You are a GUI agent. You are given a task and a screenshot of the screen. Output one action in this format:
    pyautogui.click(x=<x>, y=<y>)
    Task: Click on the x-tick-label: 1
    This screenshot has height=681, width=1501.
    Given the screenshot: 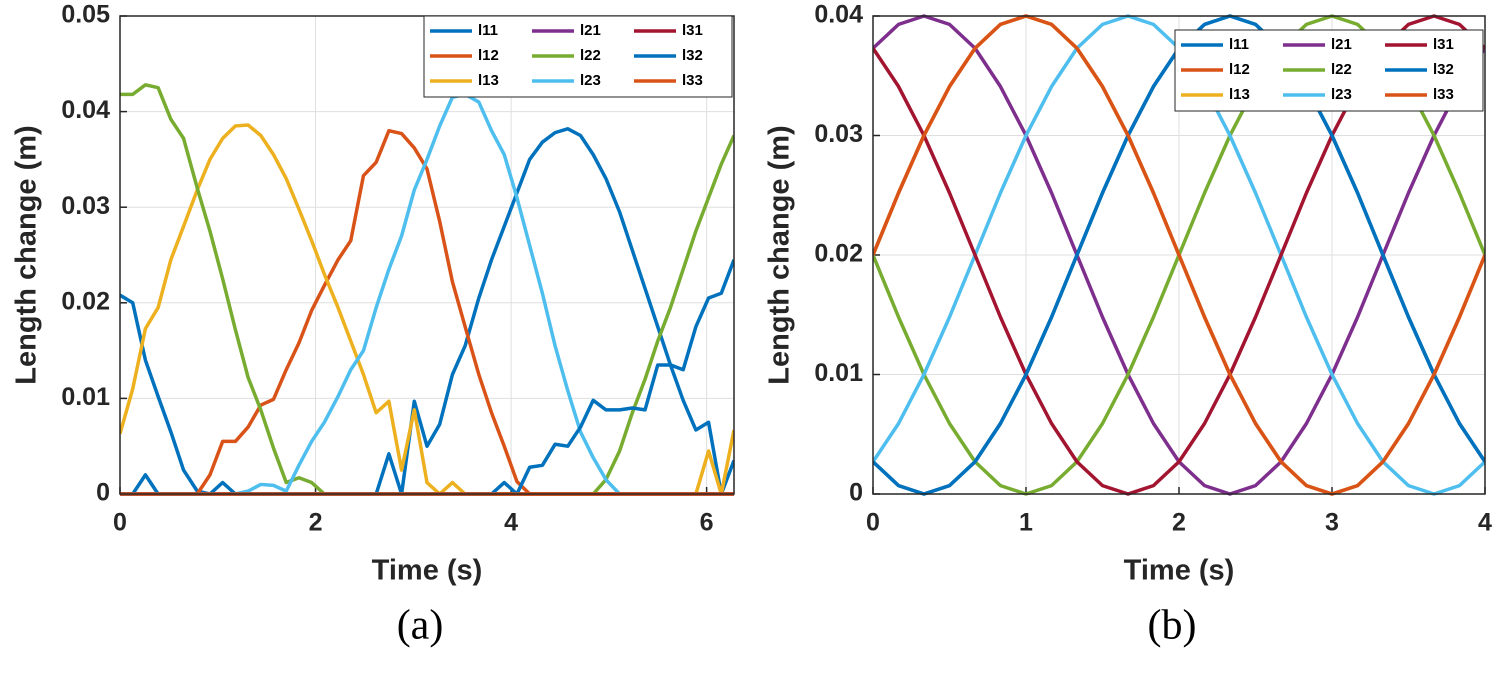 What is the action you would take?
    pyautogui.click(x=1026, y=523)
    